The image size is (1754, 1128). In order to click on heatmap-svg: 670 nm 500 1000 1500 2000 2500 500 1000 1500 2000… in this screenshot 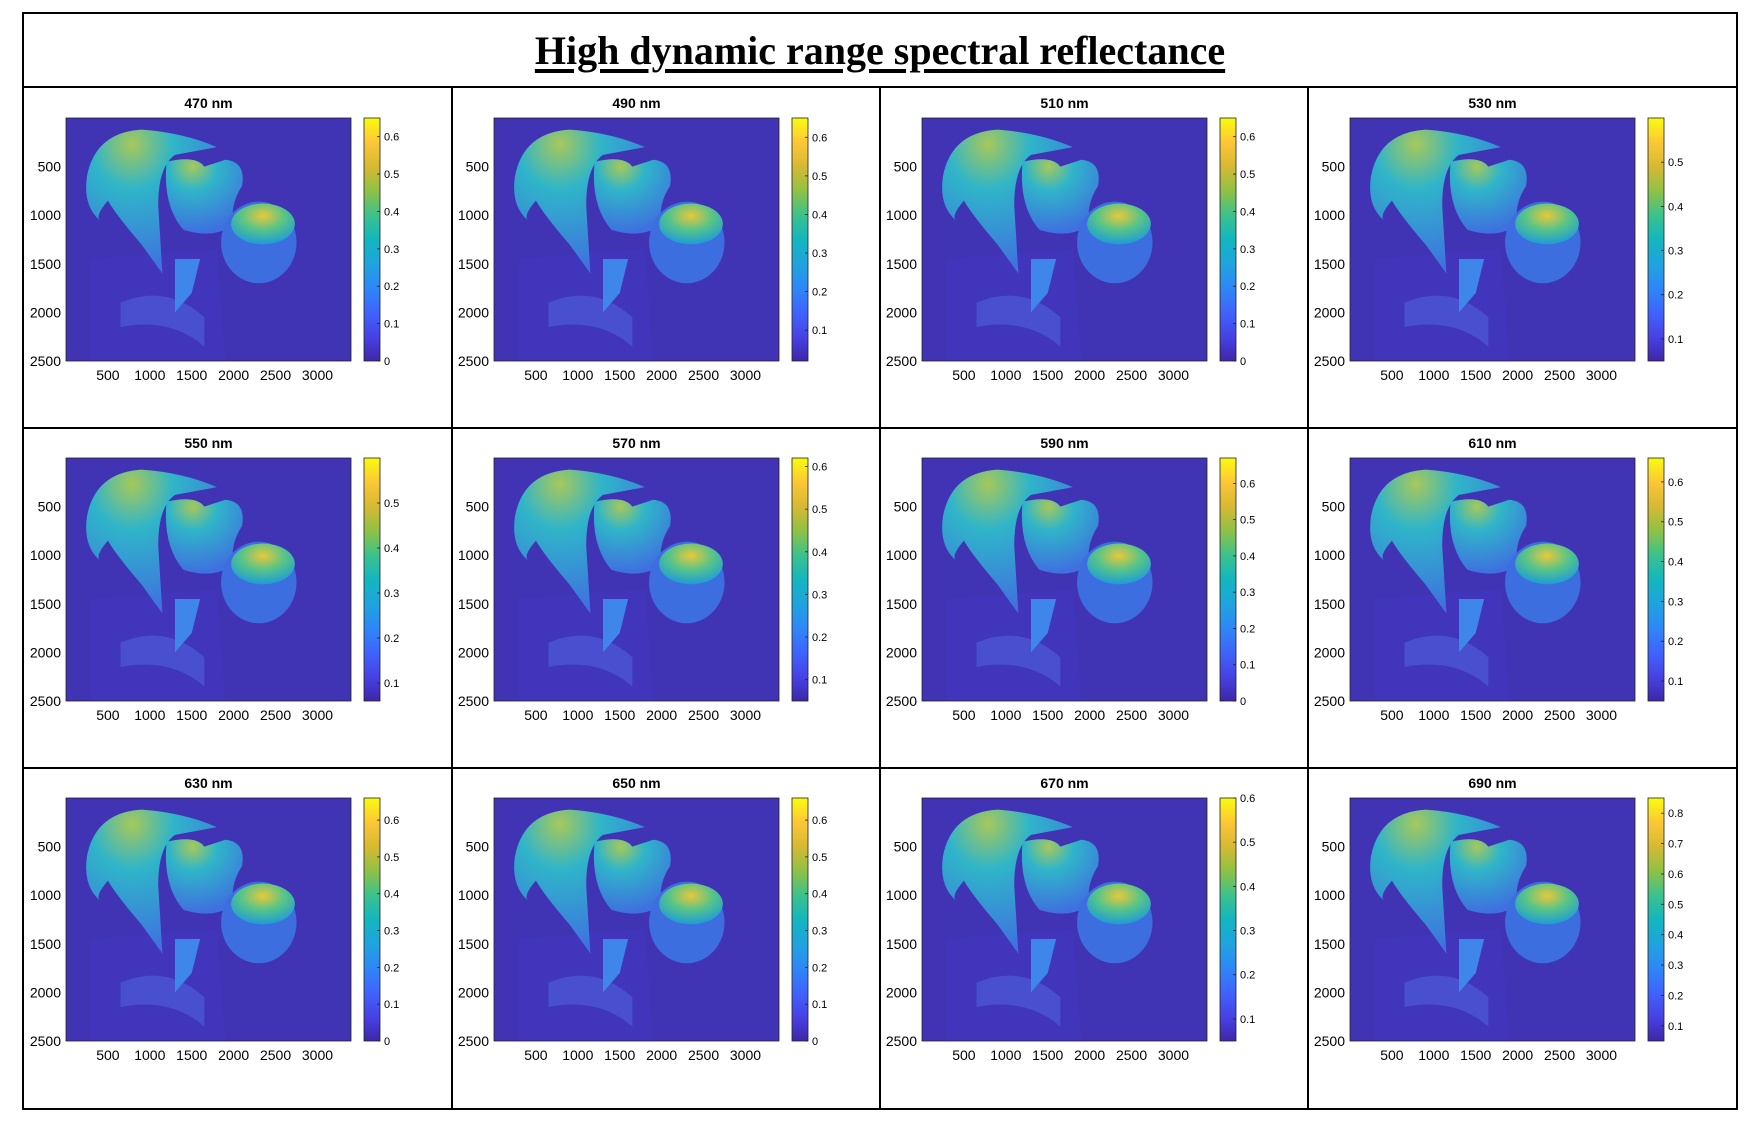, I will do `click(1070, 919)`.